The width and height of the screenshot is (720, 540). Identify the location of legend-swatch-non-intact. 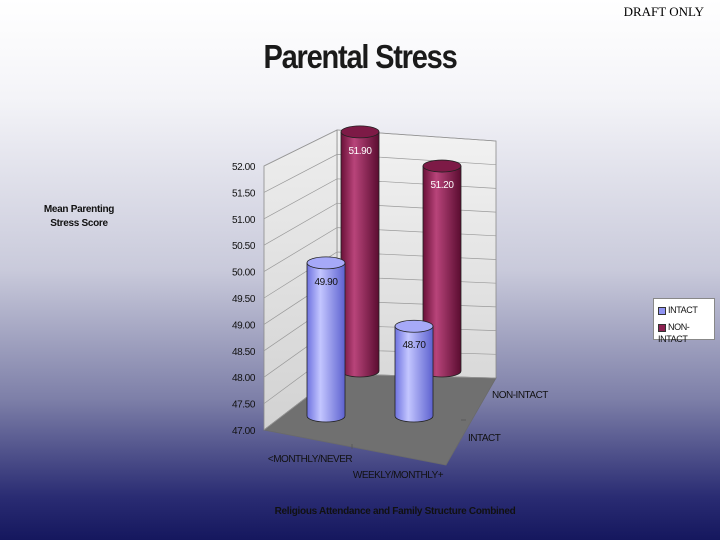
(662, 327).